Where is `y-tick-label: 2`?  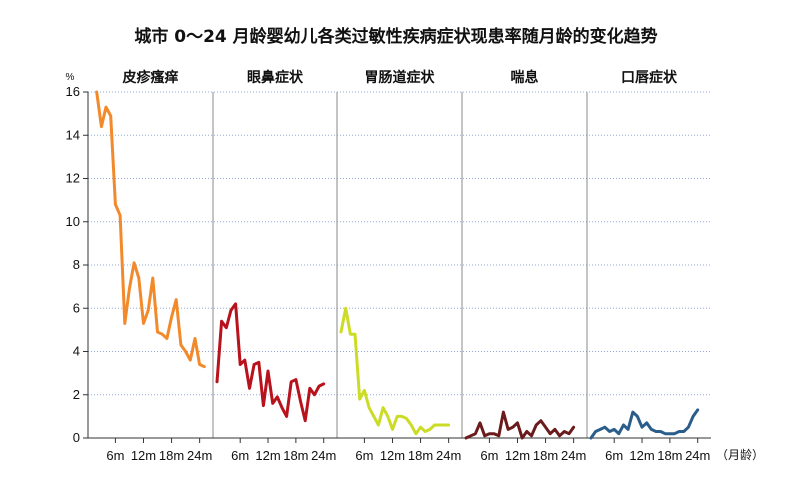
y-tick-label: 2 is located at coordinates (76, 394).